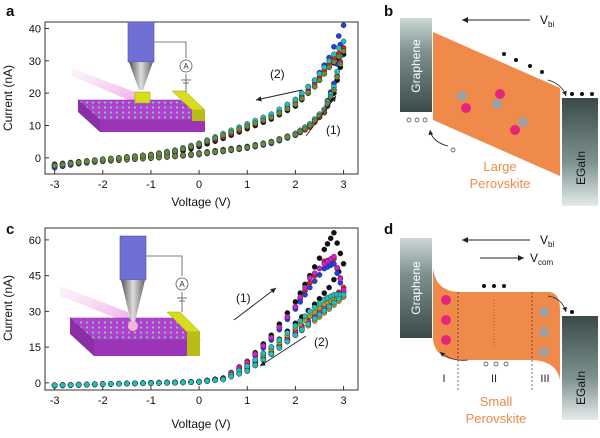 Image resolution: width=600 pixels, height=438 pixels. I want to click on panel-d-field-label: Vbi, so click(547, 241).